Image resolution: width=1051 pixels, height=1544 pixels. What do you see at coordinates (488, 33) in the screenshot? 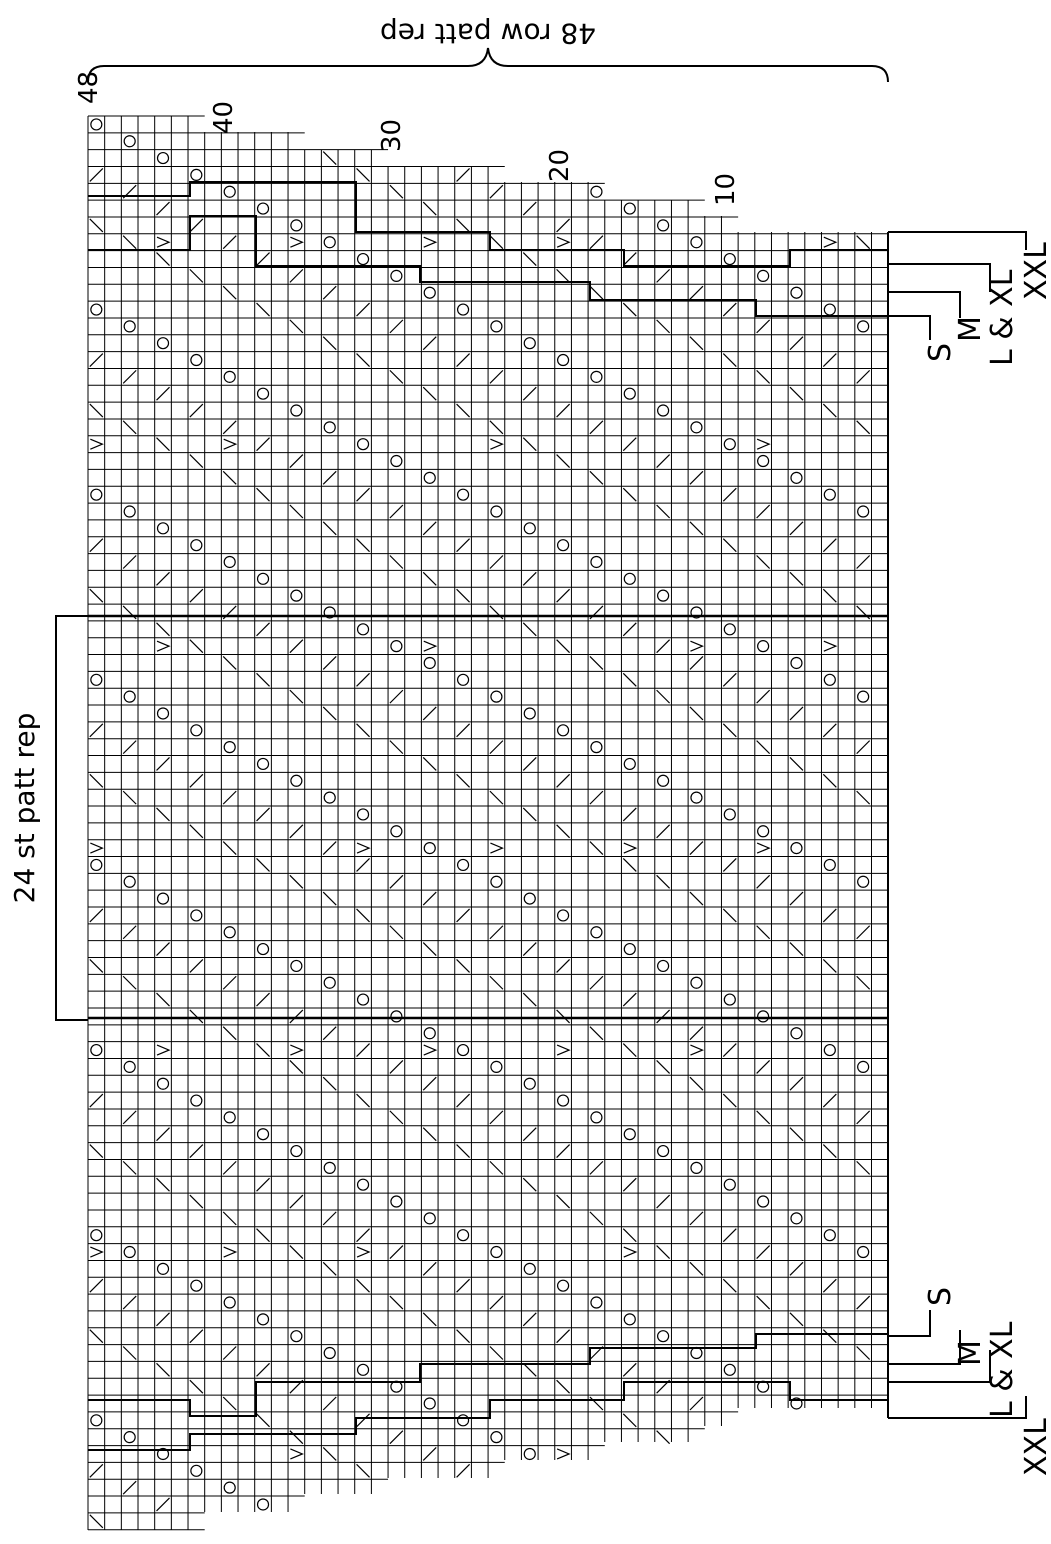
I see `row-repeat-label: 48 row patt rep` at bounding box center [488, 33].